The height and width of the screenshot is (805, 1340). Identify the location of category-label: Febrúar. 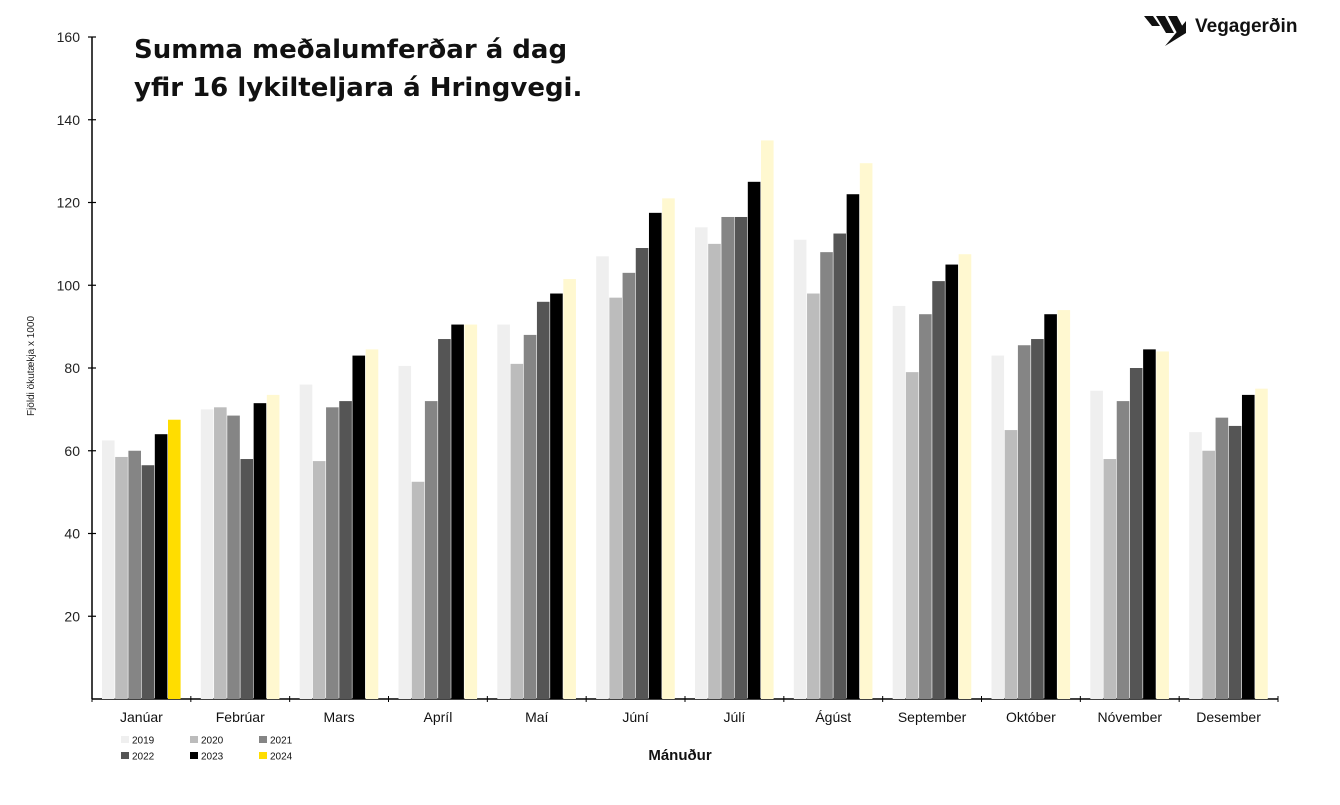
(240, 717).